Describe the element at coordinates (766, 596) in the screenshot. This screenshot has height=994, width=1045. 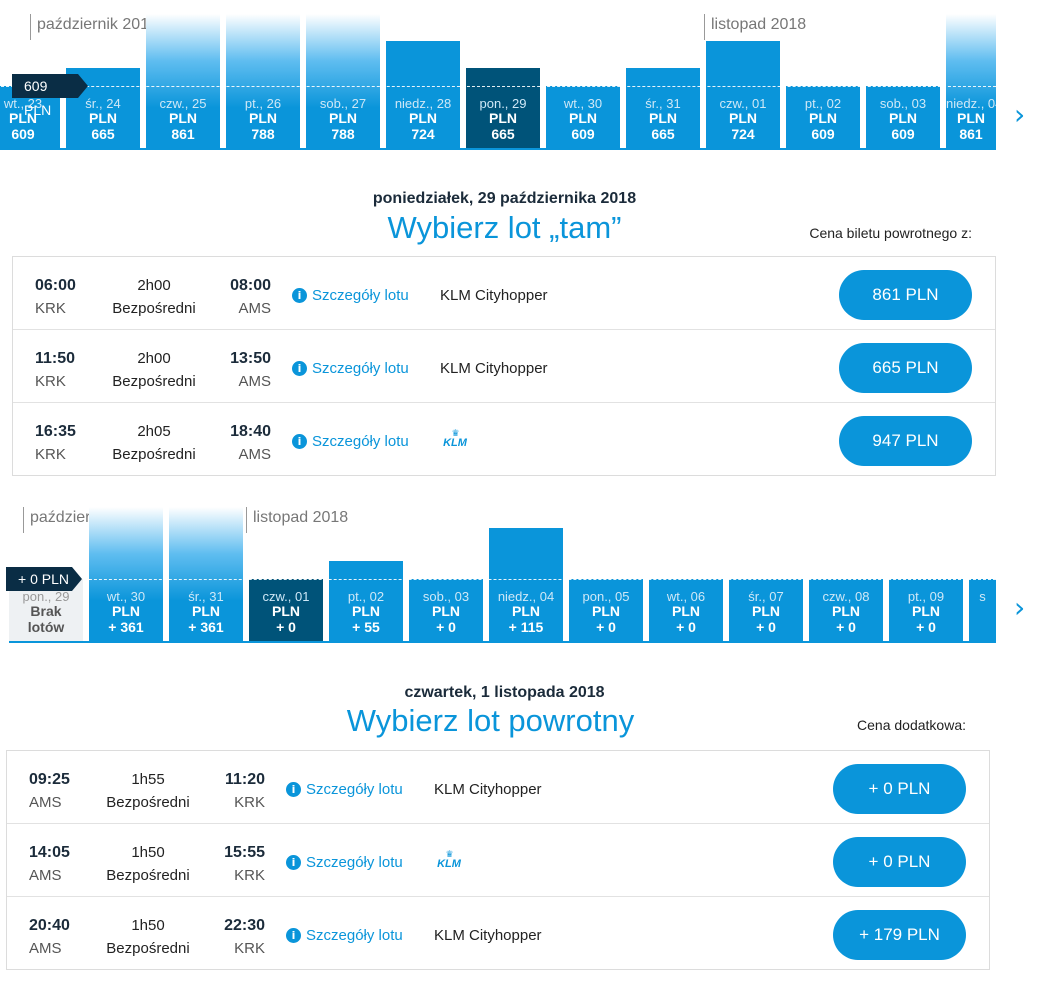
I see `inbound-day-label: śr., 07` at that location.